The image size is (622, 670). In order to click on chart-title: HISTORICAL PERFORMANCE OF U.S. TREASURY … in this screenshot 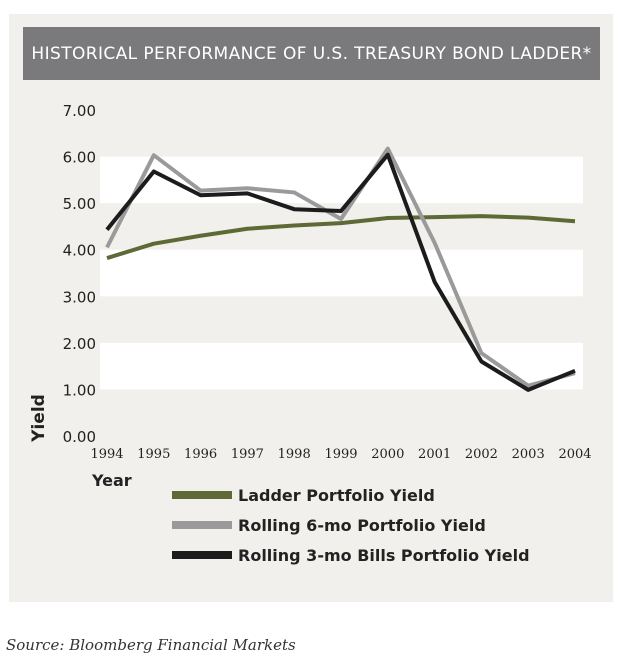, I will do `click(311, 53)`.